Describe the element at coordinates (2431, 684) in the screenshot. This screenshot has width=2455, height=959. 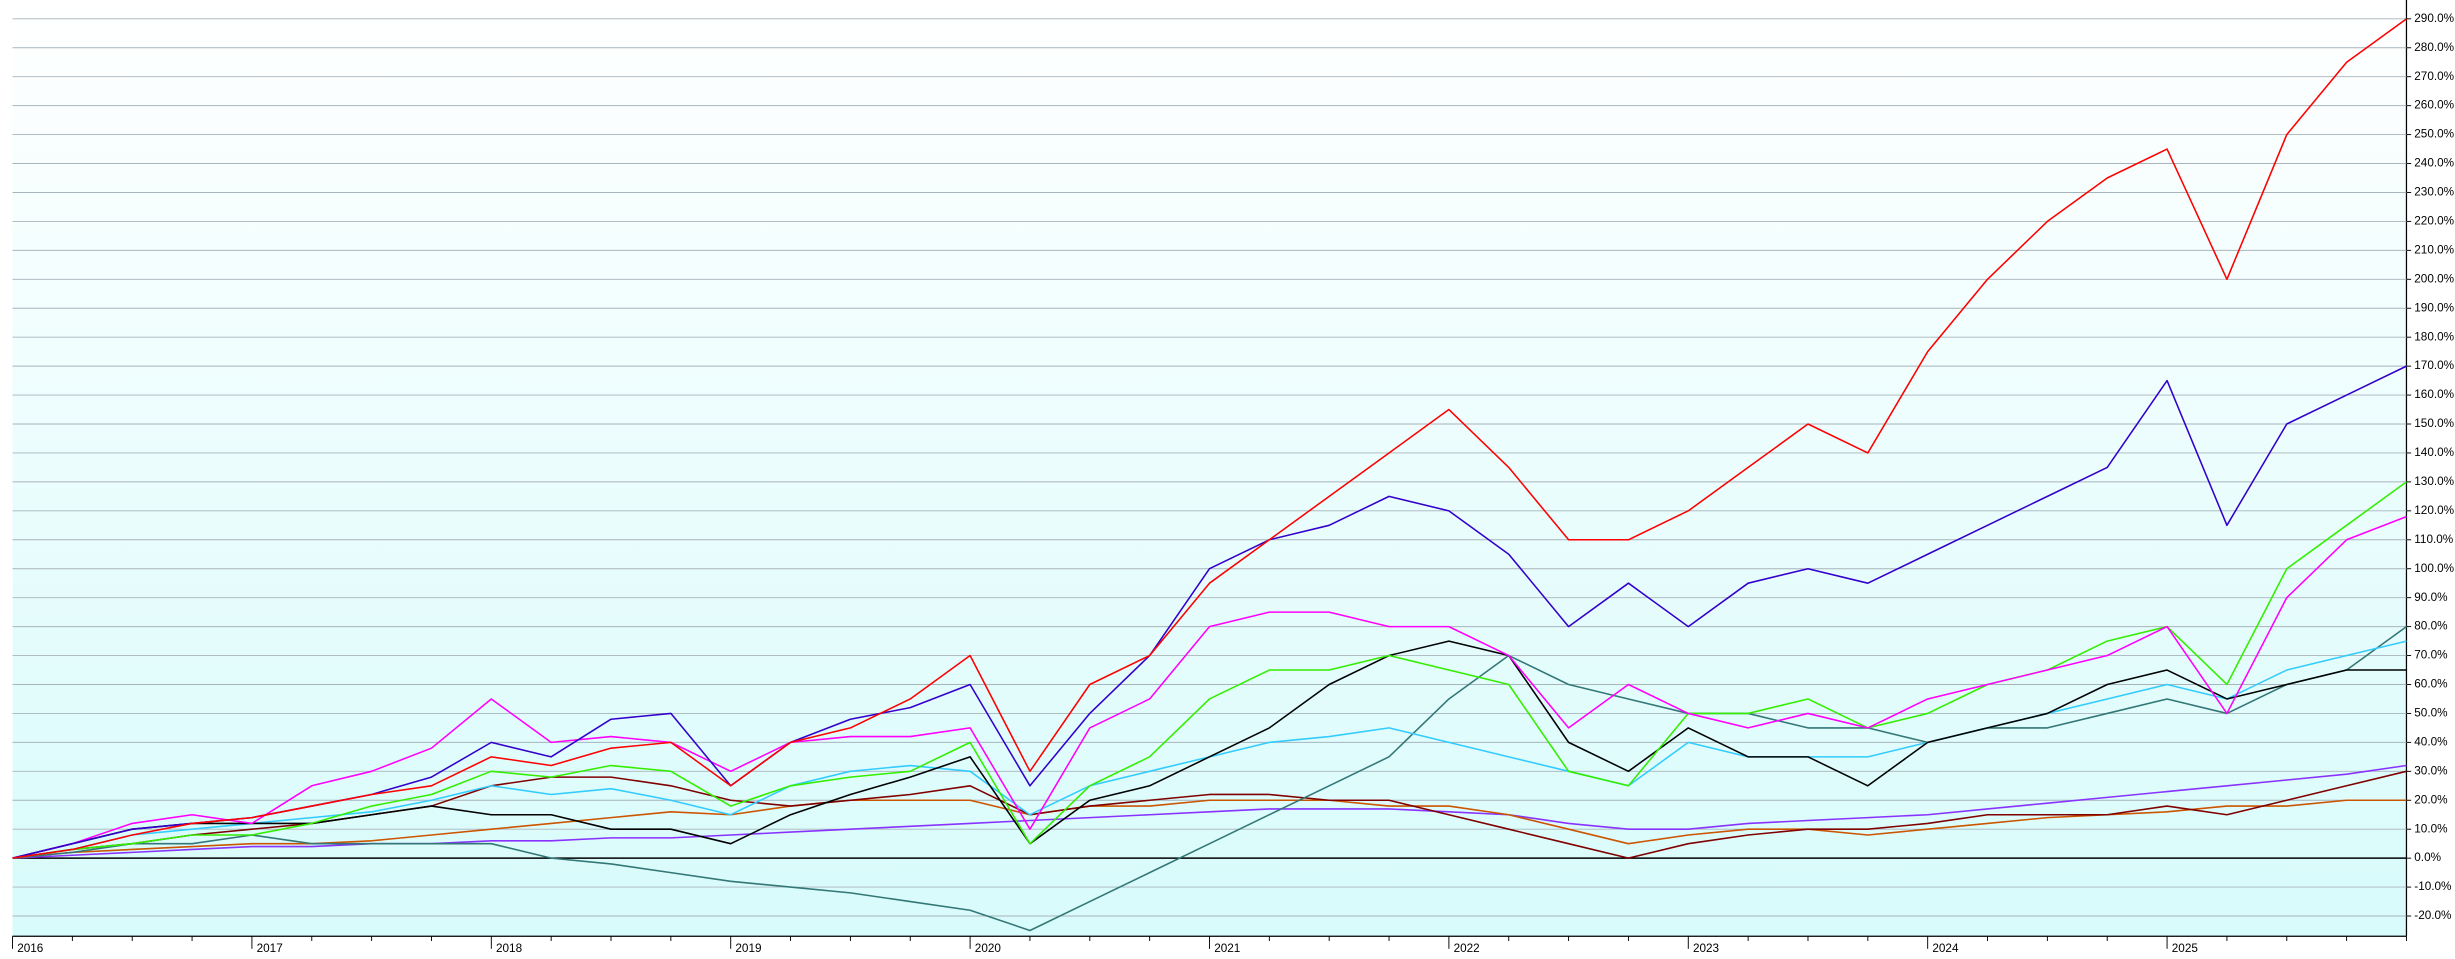
I see `y-tick-label: 60.0%` at that location.